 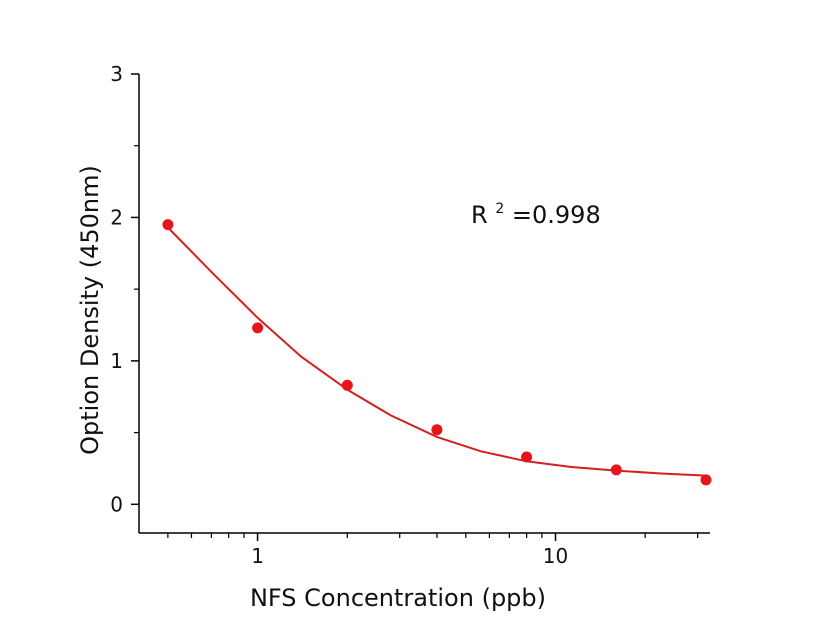 What do you see at coordinates (116, 217) in the screenshot?
I see `y-tick-label: 2` at bounding box center [116, 217].